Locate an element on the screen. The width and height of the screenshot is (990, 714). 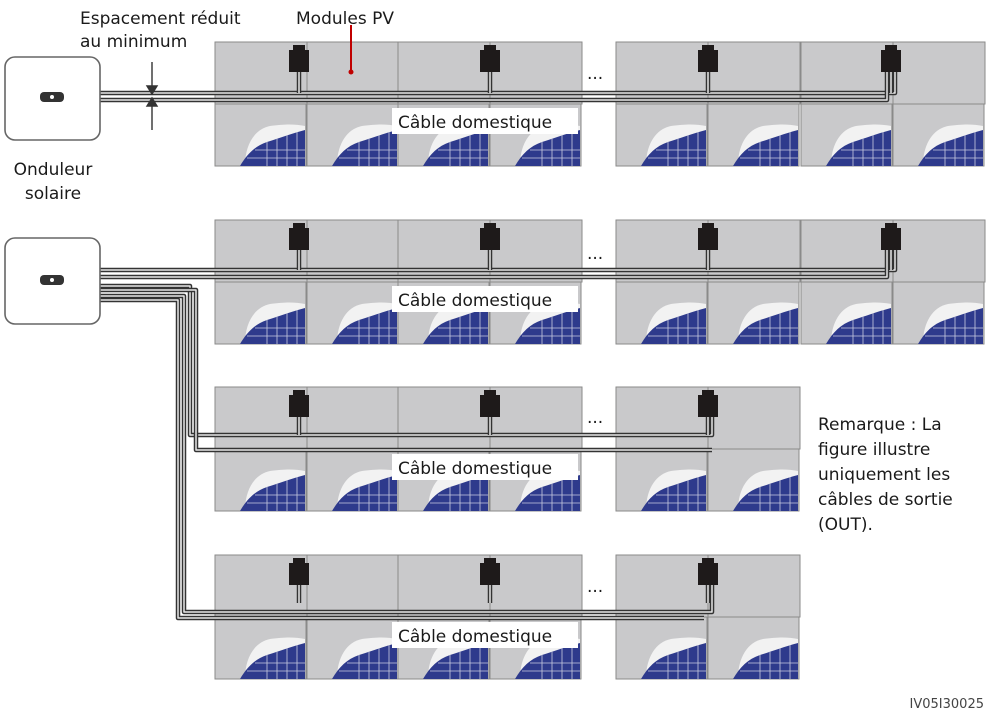
inverter-bottom is located at coordinates (52, 281).